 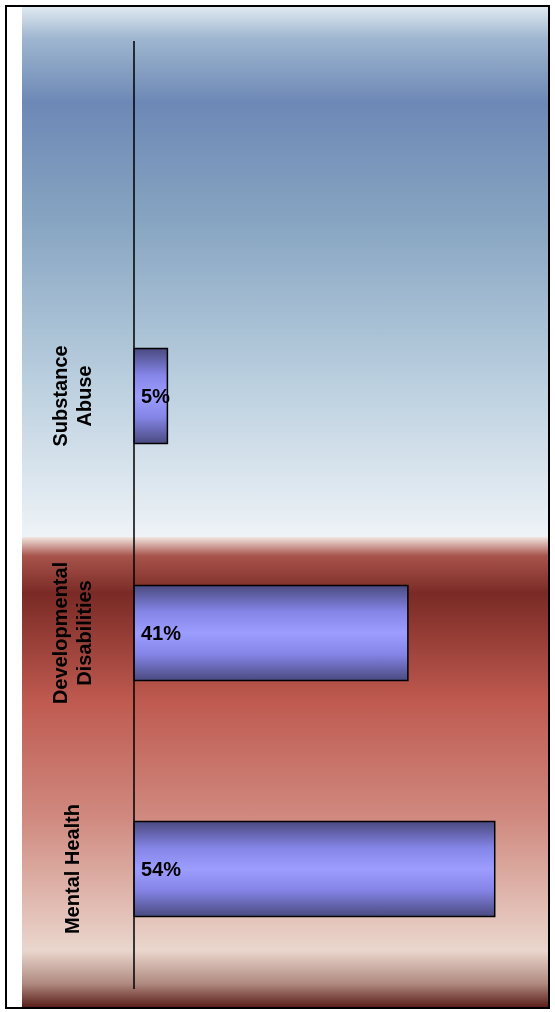 What do you see at coordinates (73, 633) in the screenshot?
I see `category-label: Developmental Disabilities` at bounding box center [73, 633].